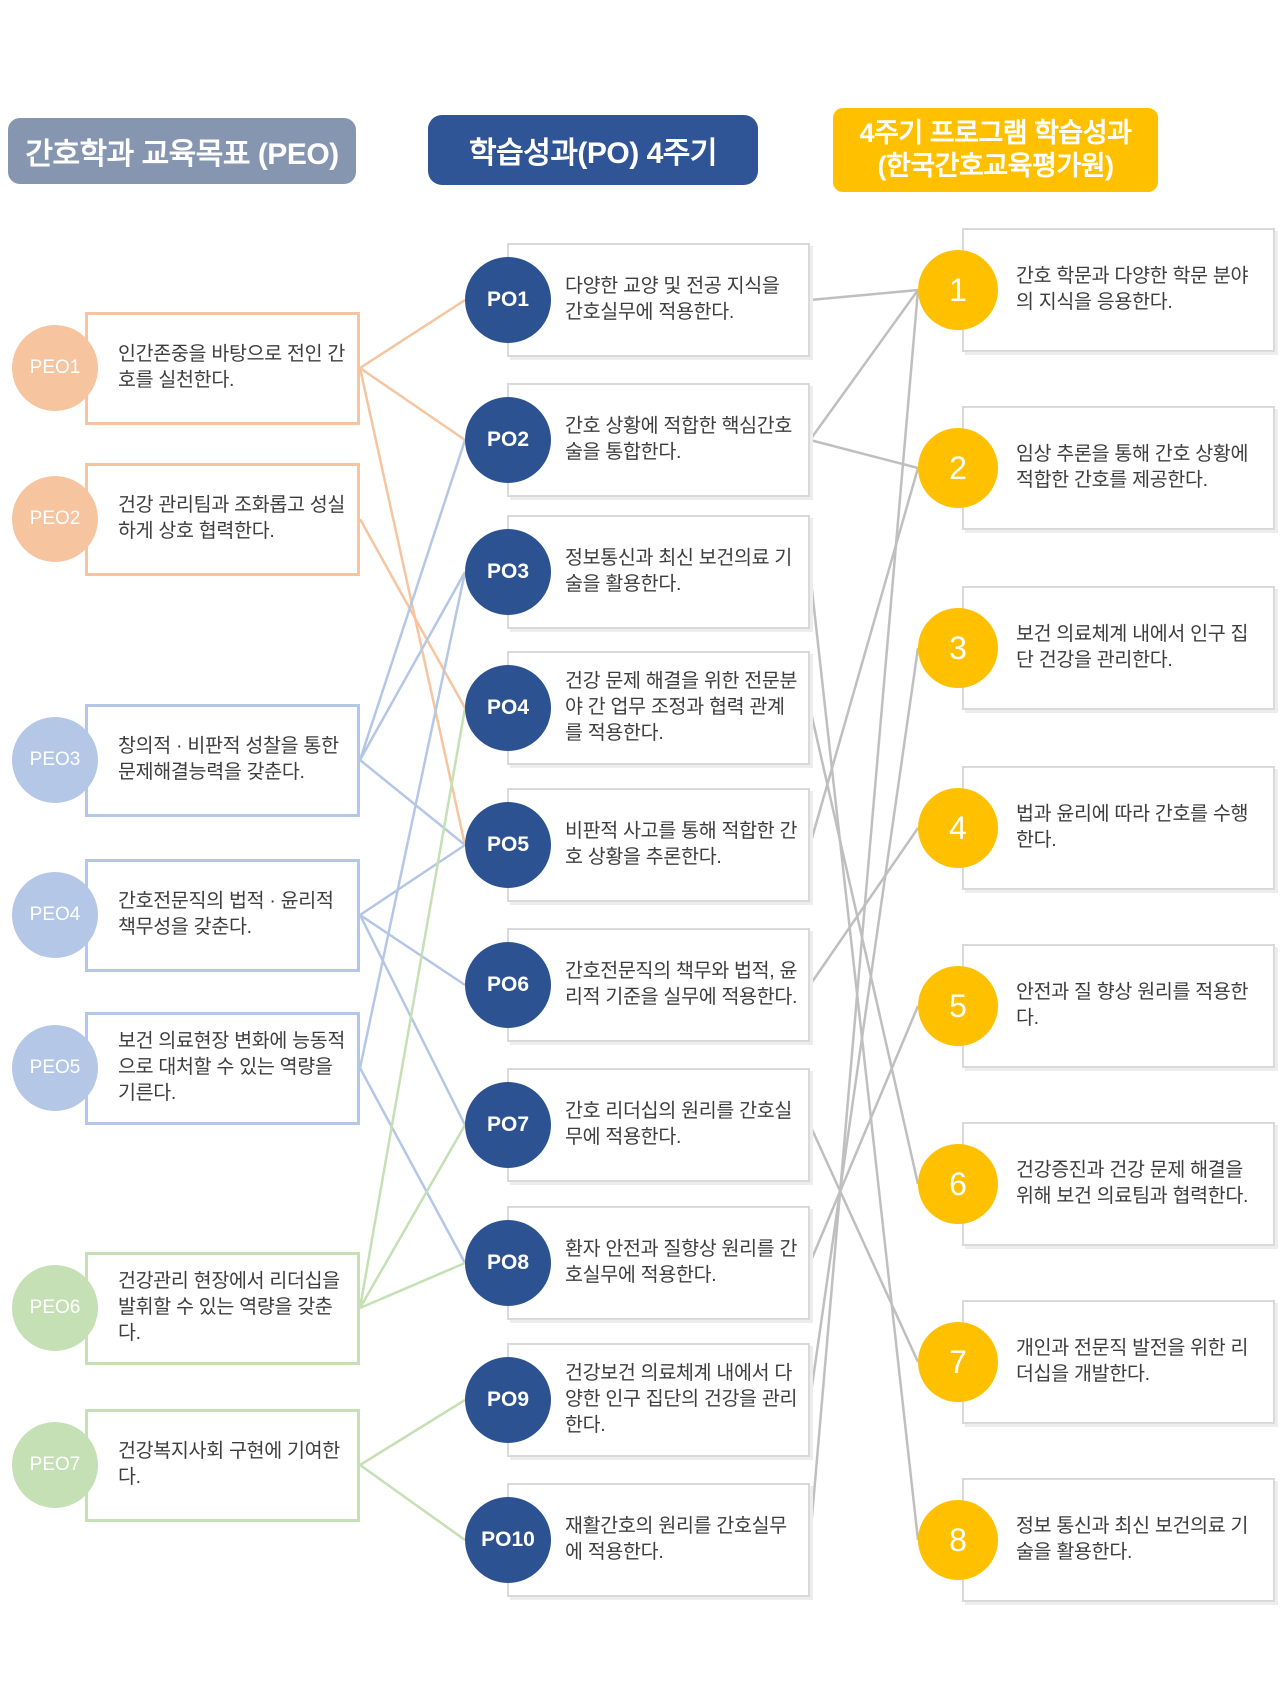 This screenshot has height=1707, width=1280. I want to click on peo5-label: PEO5, so click(55, 1067).